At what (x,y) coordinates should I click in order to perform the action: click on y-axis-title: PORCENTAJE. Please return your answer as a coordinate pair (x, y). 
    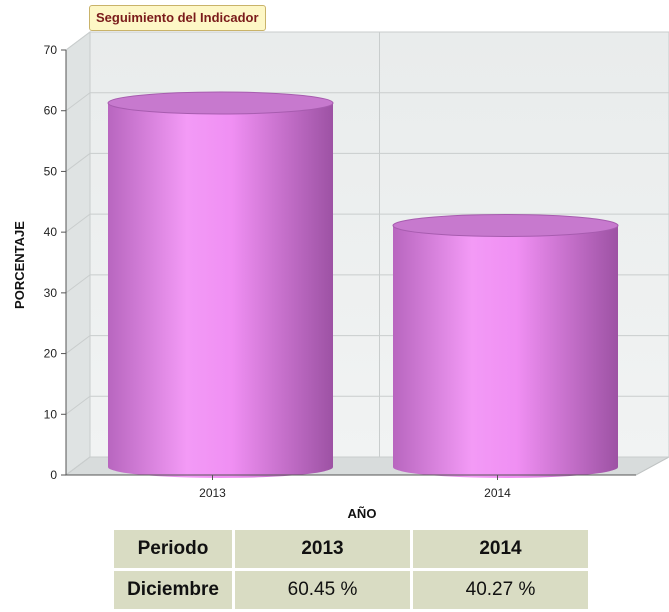
    Looking at the image, I should click on (19, 265).